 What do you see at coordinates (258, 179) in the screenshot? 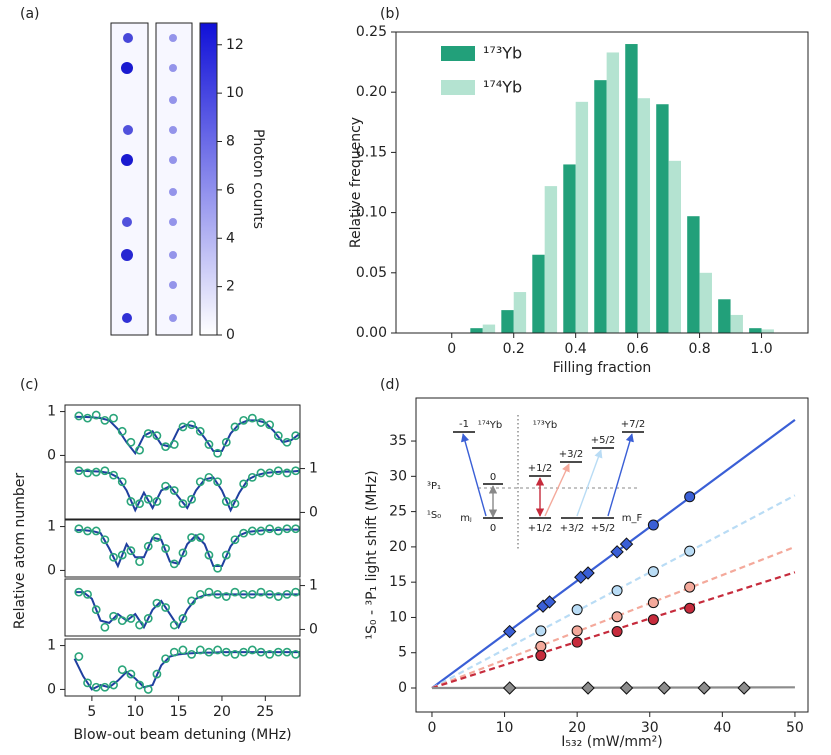
I see `axis-label: Photon counts` at bounding box center [258, 179].